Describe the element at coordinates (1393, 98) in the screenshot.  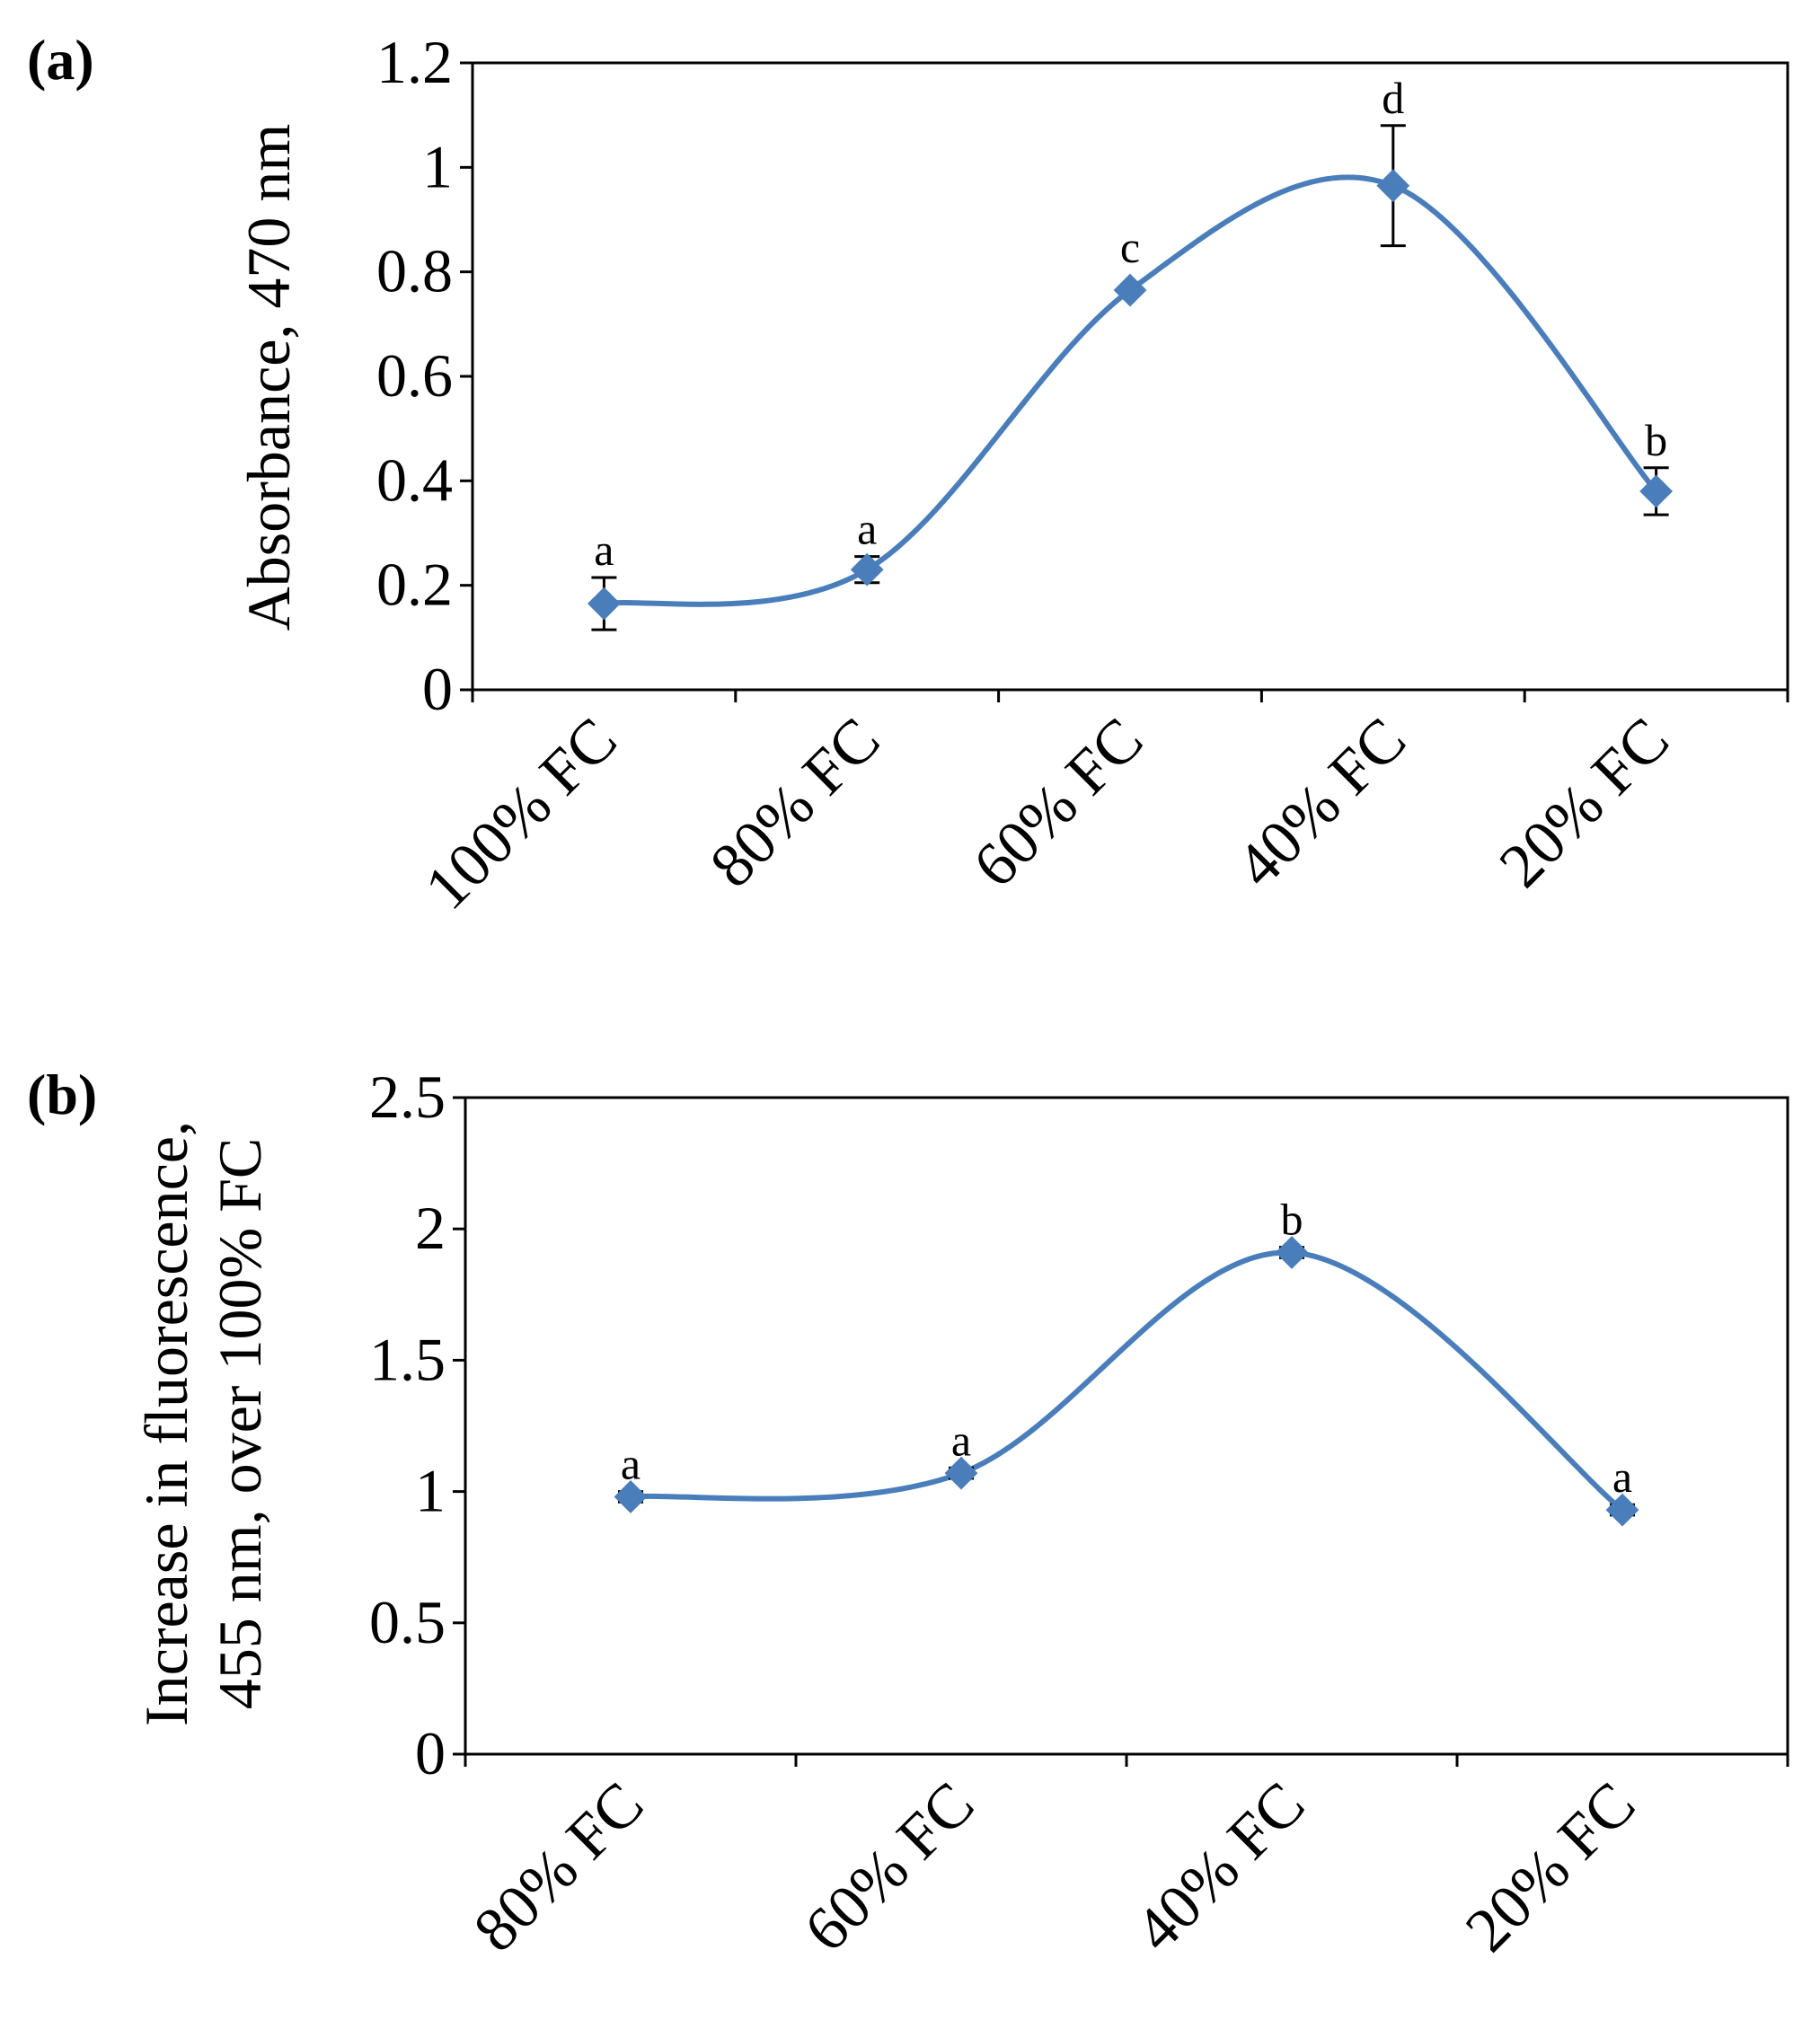
I see `significance-label: d` at that location.